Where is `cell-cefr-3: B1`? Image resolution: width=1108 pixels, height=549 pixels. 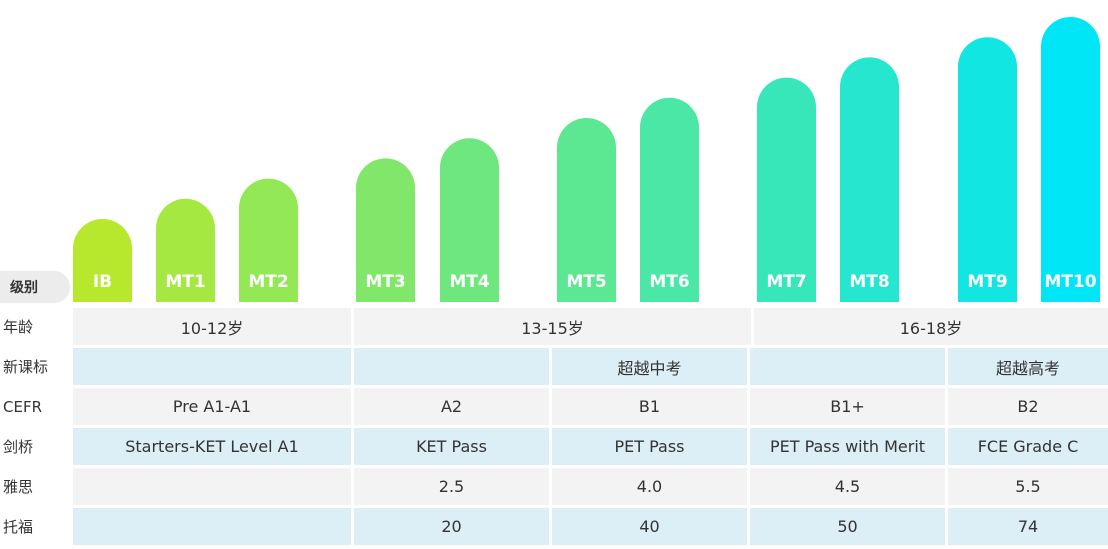
cell-cefr-3: B1 is located at coordinates (649, 406).